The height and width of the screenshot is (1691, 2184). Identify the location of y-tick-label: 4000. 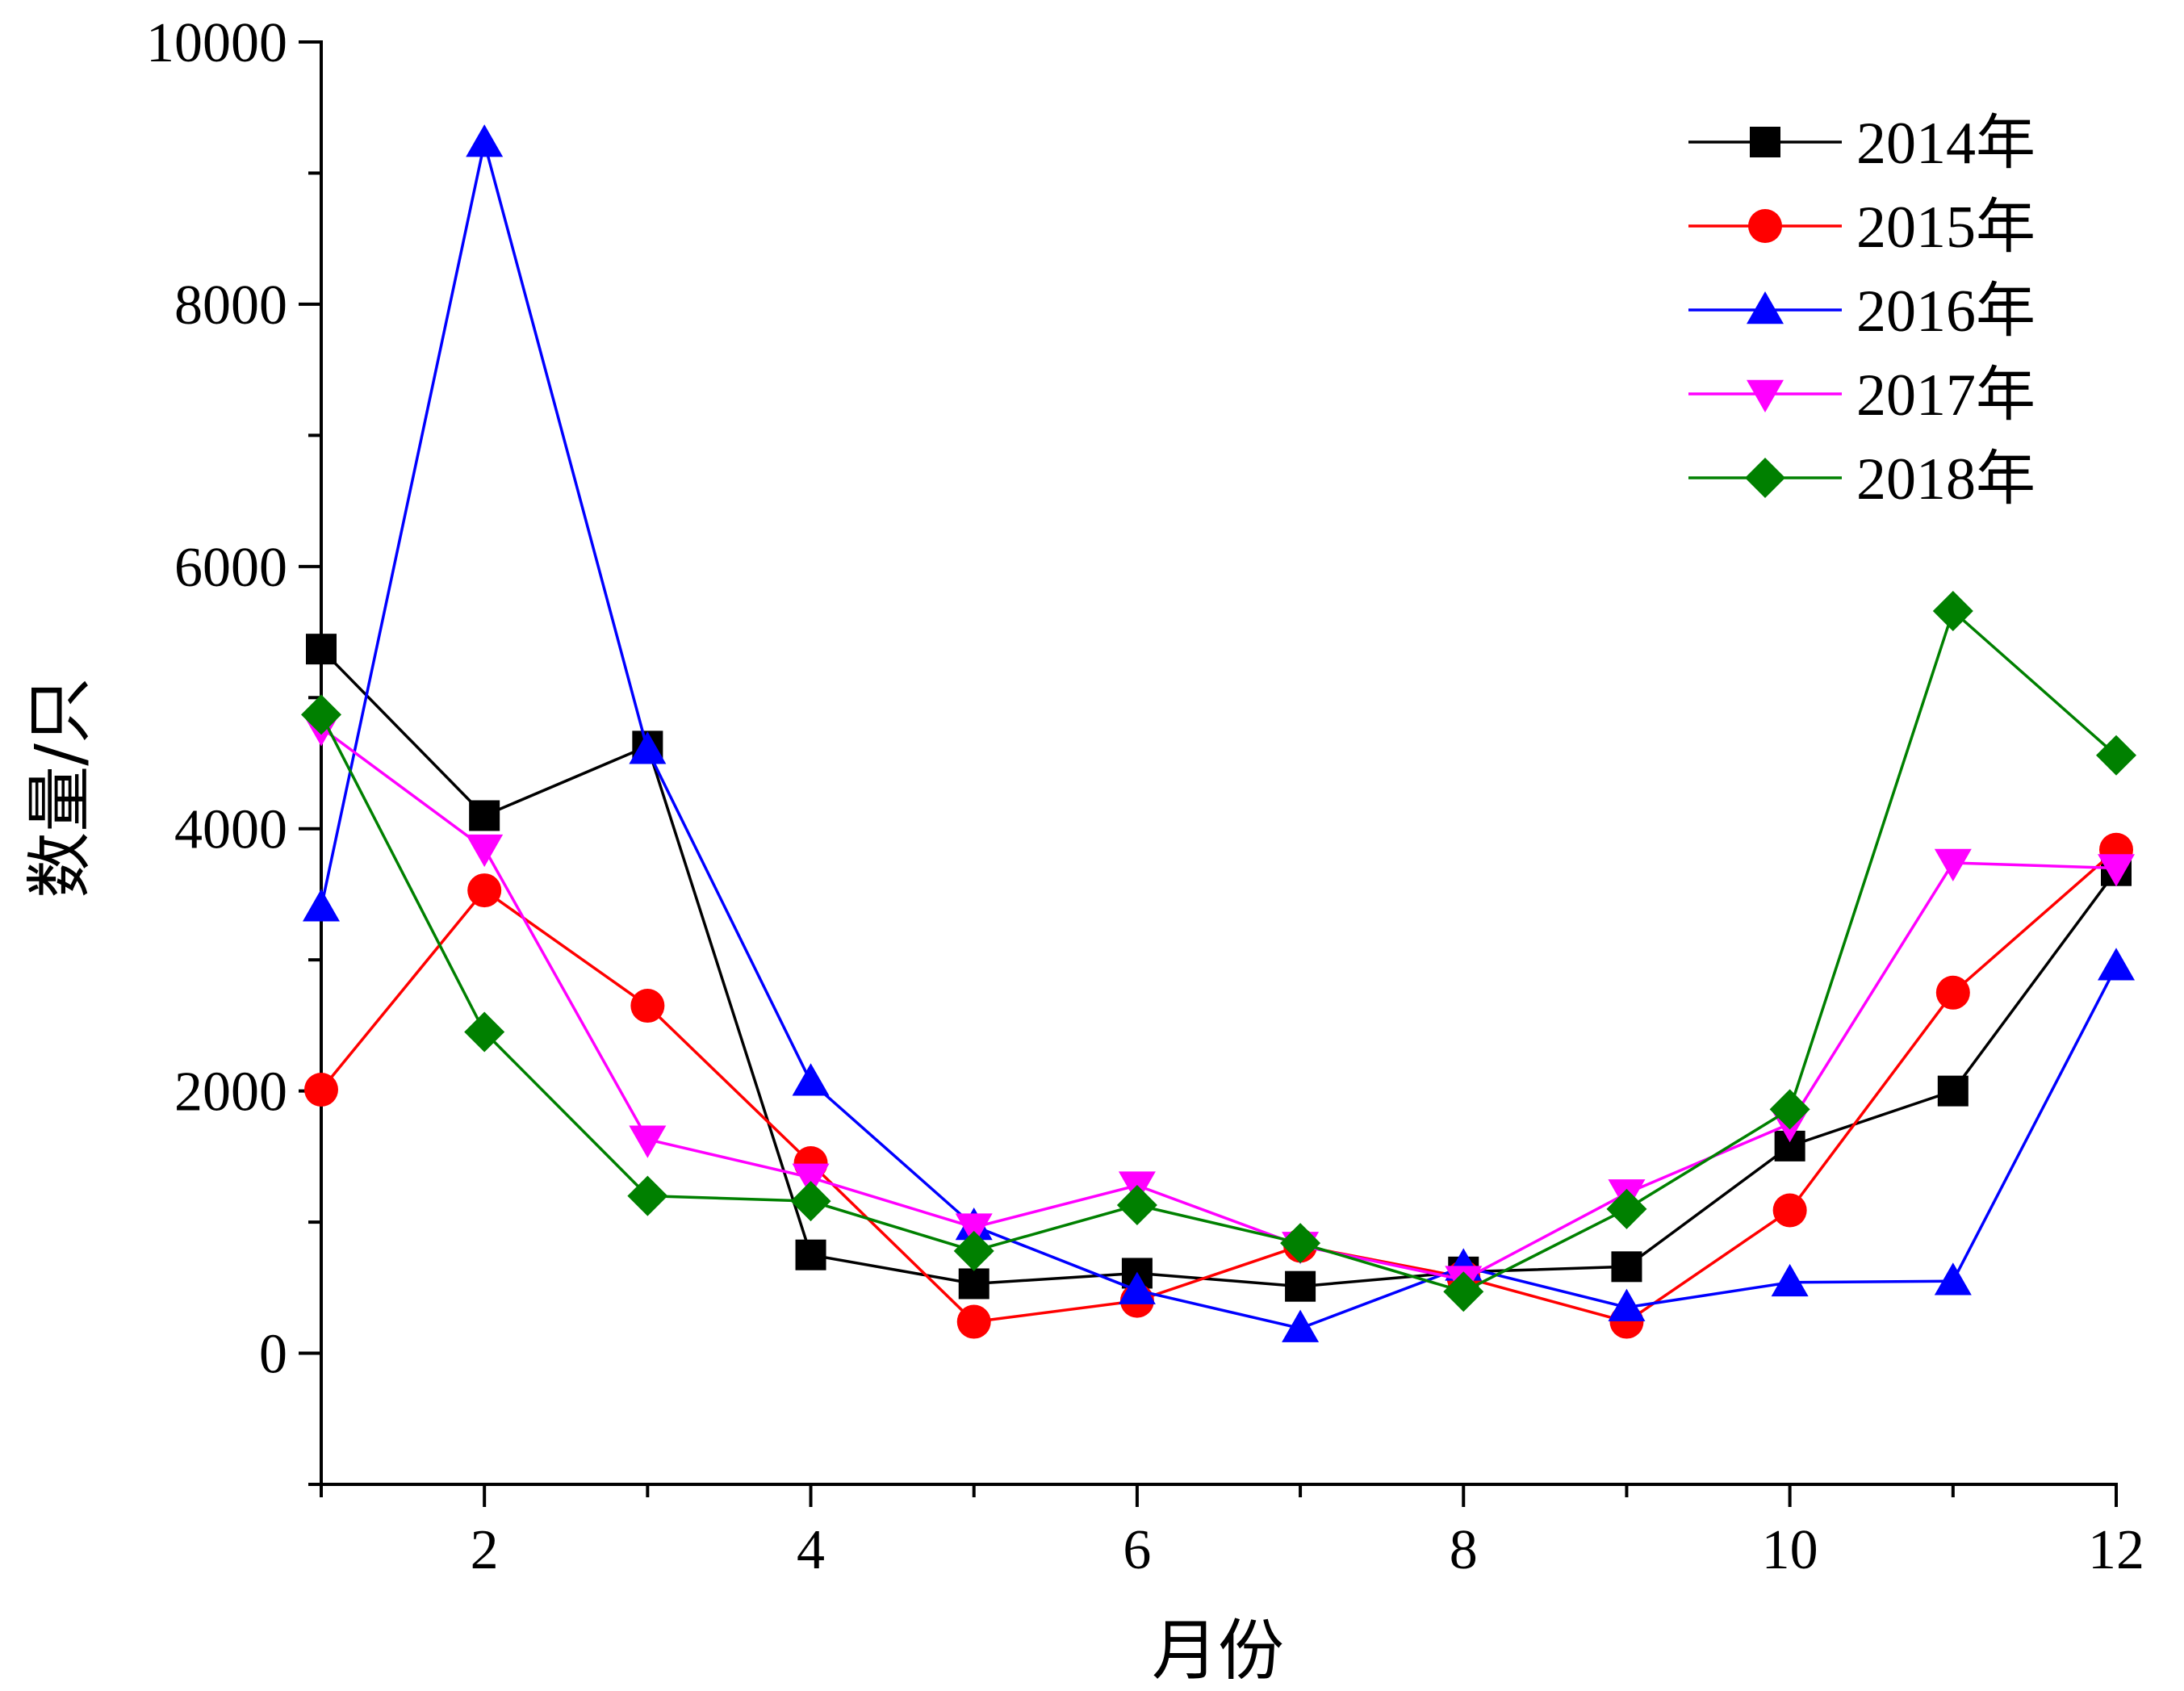
(231, 830).